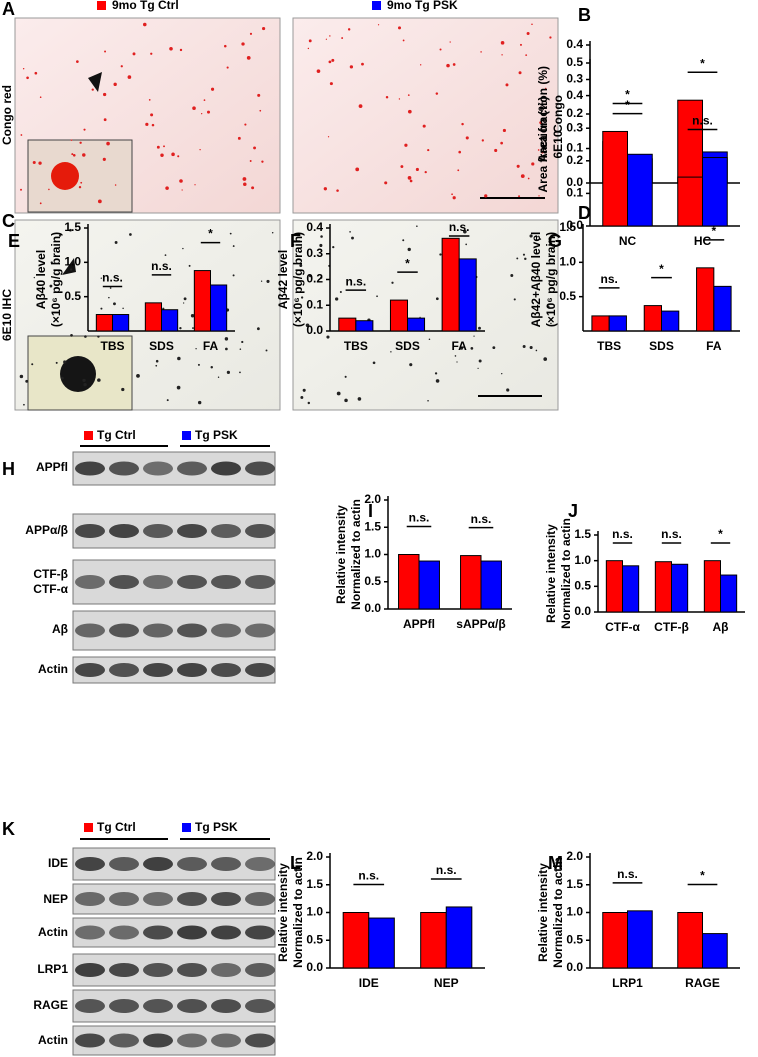  Describe the element at coordinates (95, 82) in the screenshot. I see `arrowhead` at that location.